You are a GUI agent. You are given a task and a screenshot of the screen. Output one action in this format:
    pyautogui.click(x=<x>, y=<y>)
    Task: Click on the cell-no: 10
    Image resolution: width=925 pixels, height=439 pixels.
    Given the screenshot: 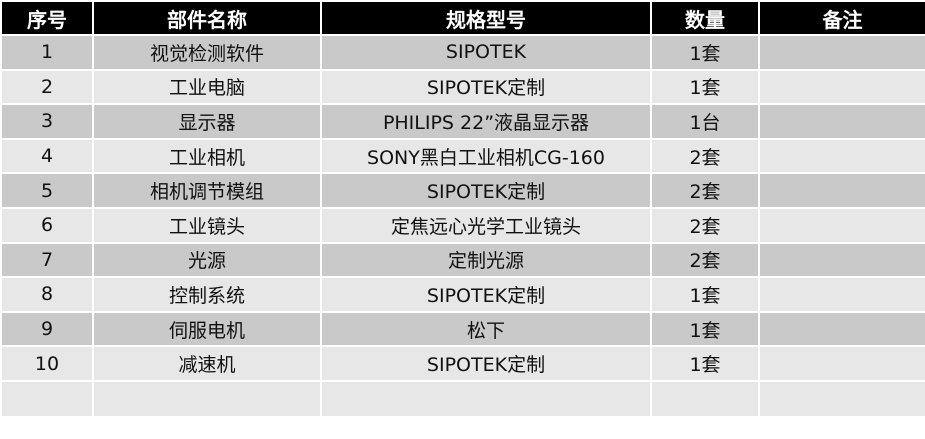 What is the action you would take?
    pyautogui.click(x=47, y=363)
    